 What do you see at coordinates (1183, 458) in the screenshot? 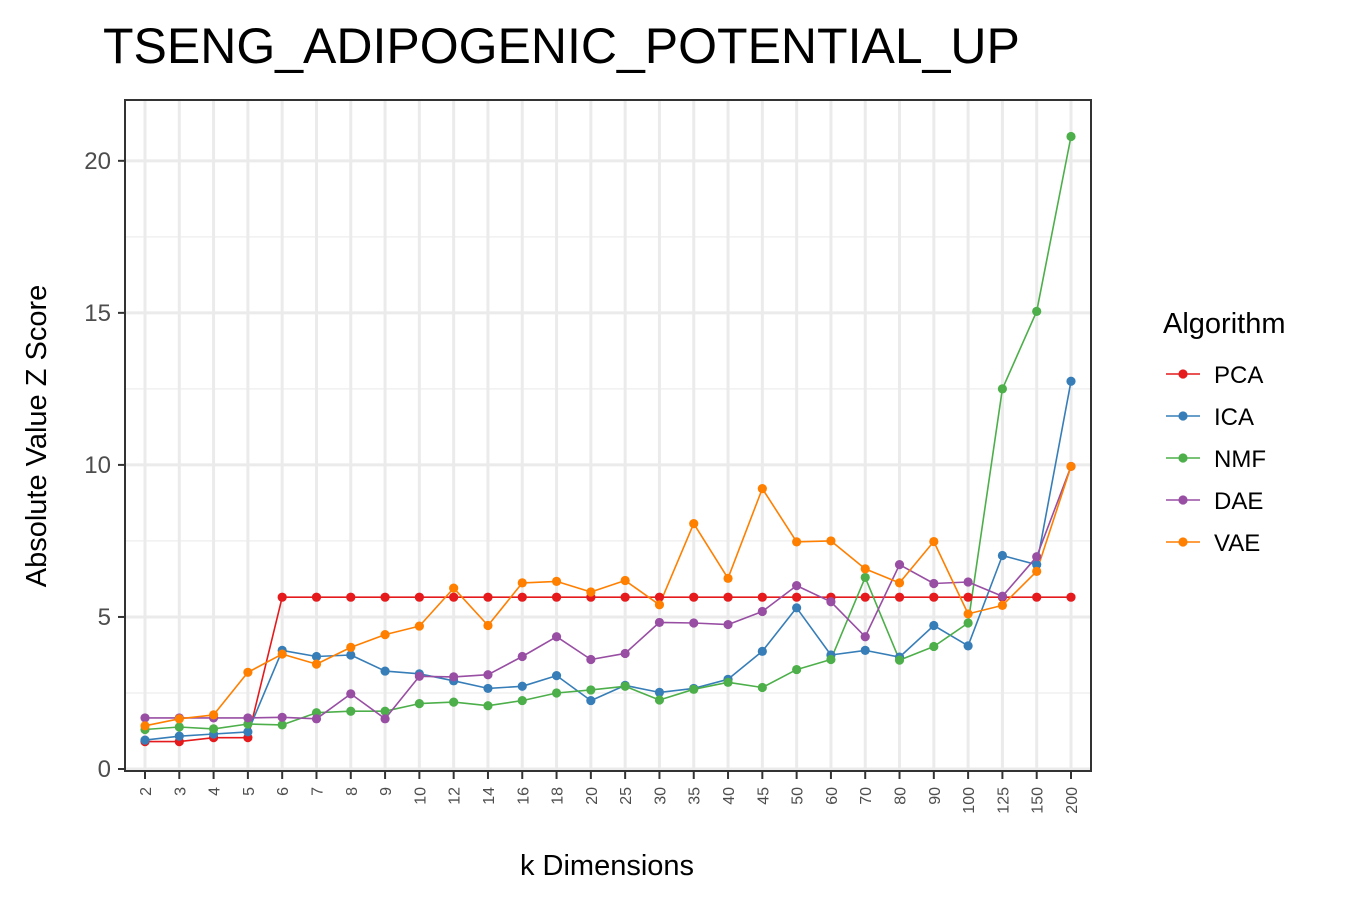
I see `legend-marker-nmf` at bounding box center [1183, 458].